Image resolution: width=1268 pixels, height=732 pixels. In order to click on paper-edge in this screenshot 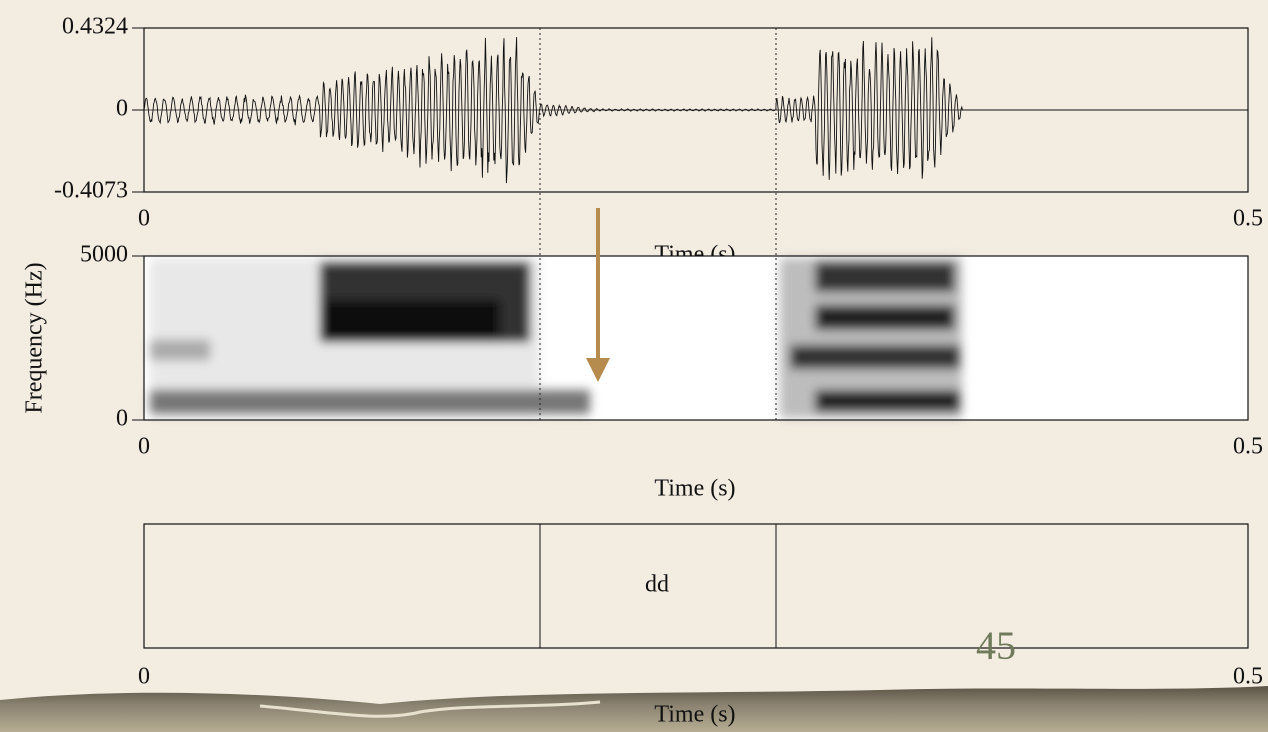, I will do `click(430, 709)`.